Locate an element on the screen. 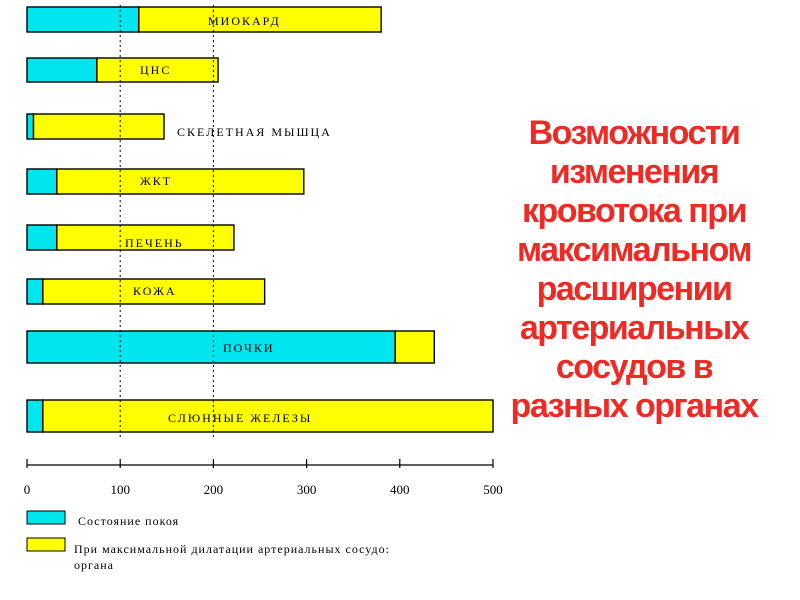  x-tick-label: 300 is located at coordinates (307, 489).